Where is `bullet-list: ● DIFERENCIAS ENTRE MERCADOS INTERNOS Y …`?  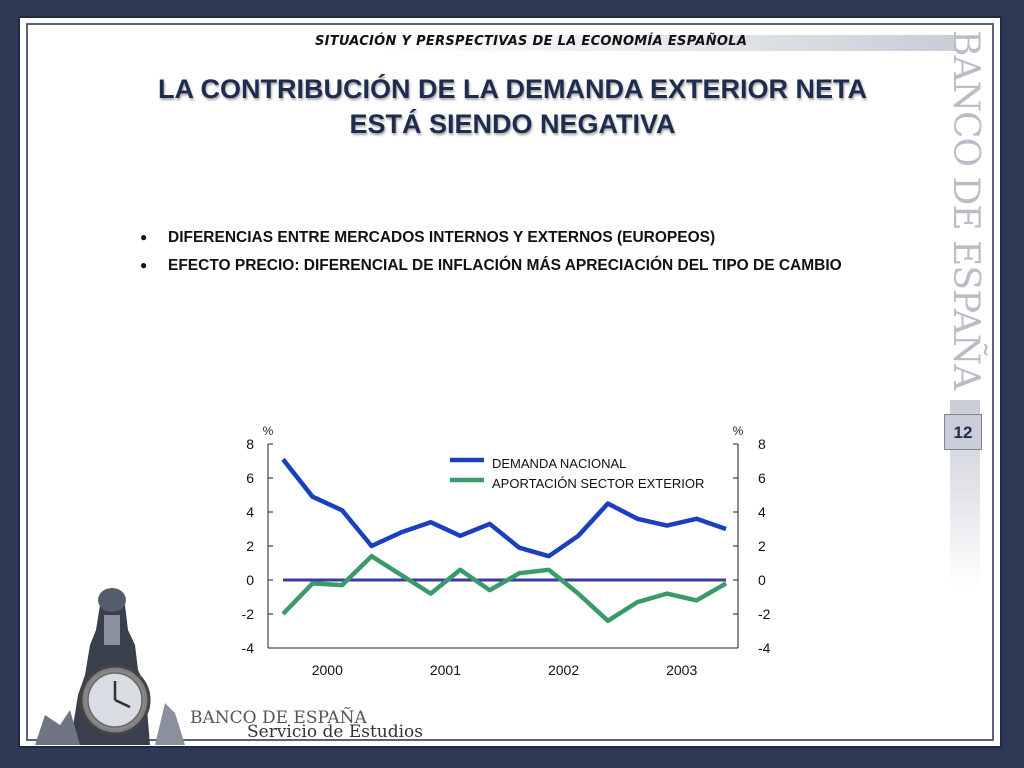 bullet-list: ● DIFERENCIAS ENTRE MERCADOS INTERNOS Y … is located at coordinates (530, 256).